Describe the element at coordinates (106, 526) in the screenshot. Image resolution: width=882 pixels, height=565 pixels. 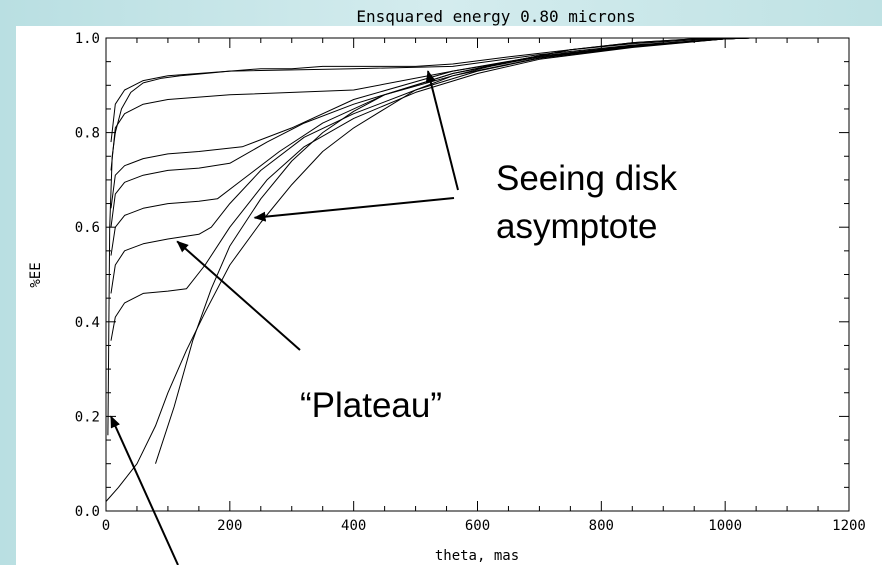
I see `x-tick-label: 0` at that location.